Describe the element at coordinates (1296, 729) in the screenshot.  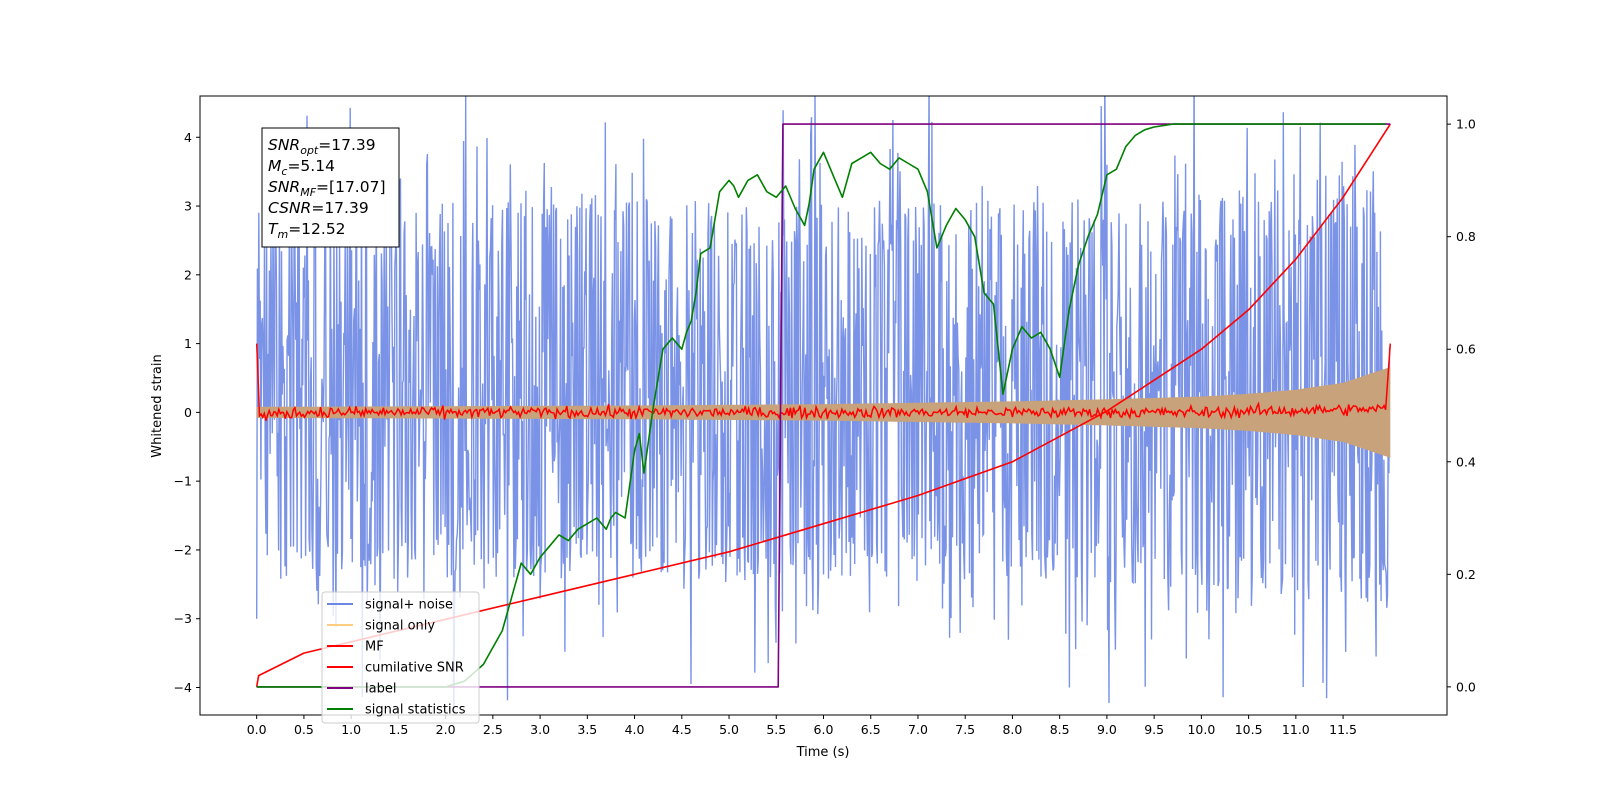
I see `x-tick-label: 11.0` at that location.